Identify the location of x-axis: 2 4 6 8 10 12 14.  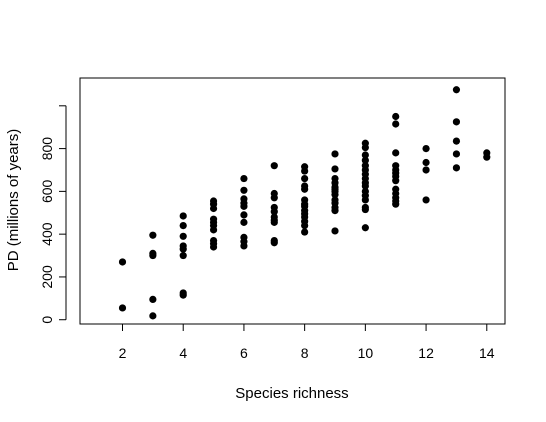
(307, 342).